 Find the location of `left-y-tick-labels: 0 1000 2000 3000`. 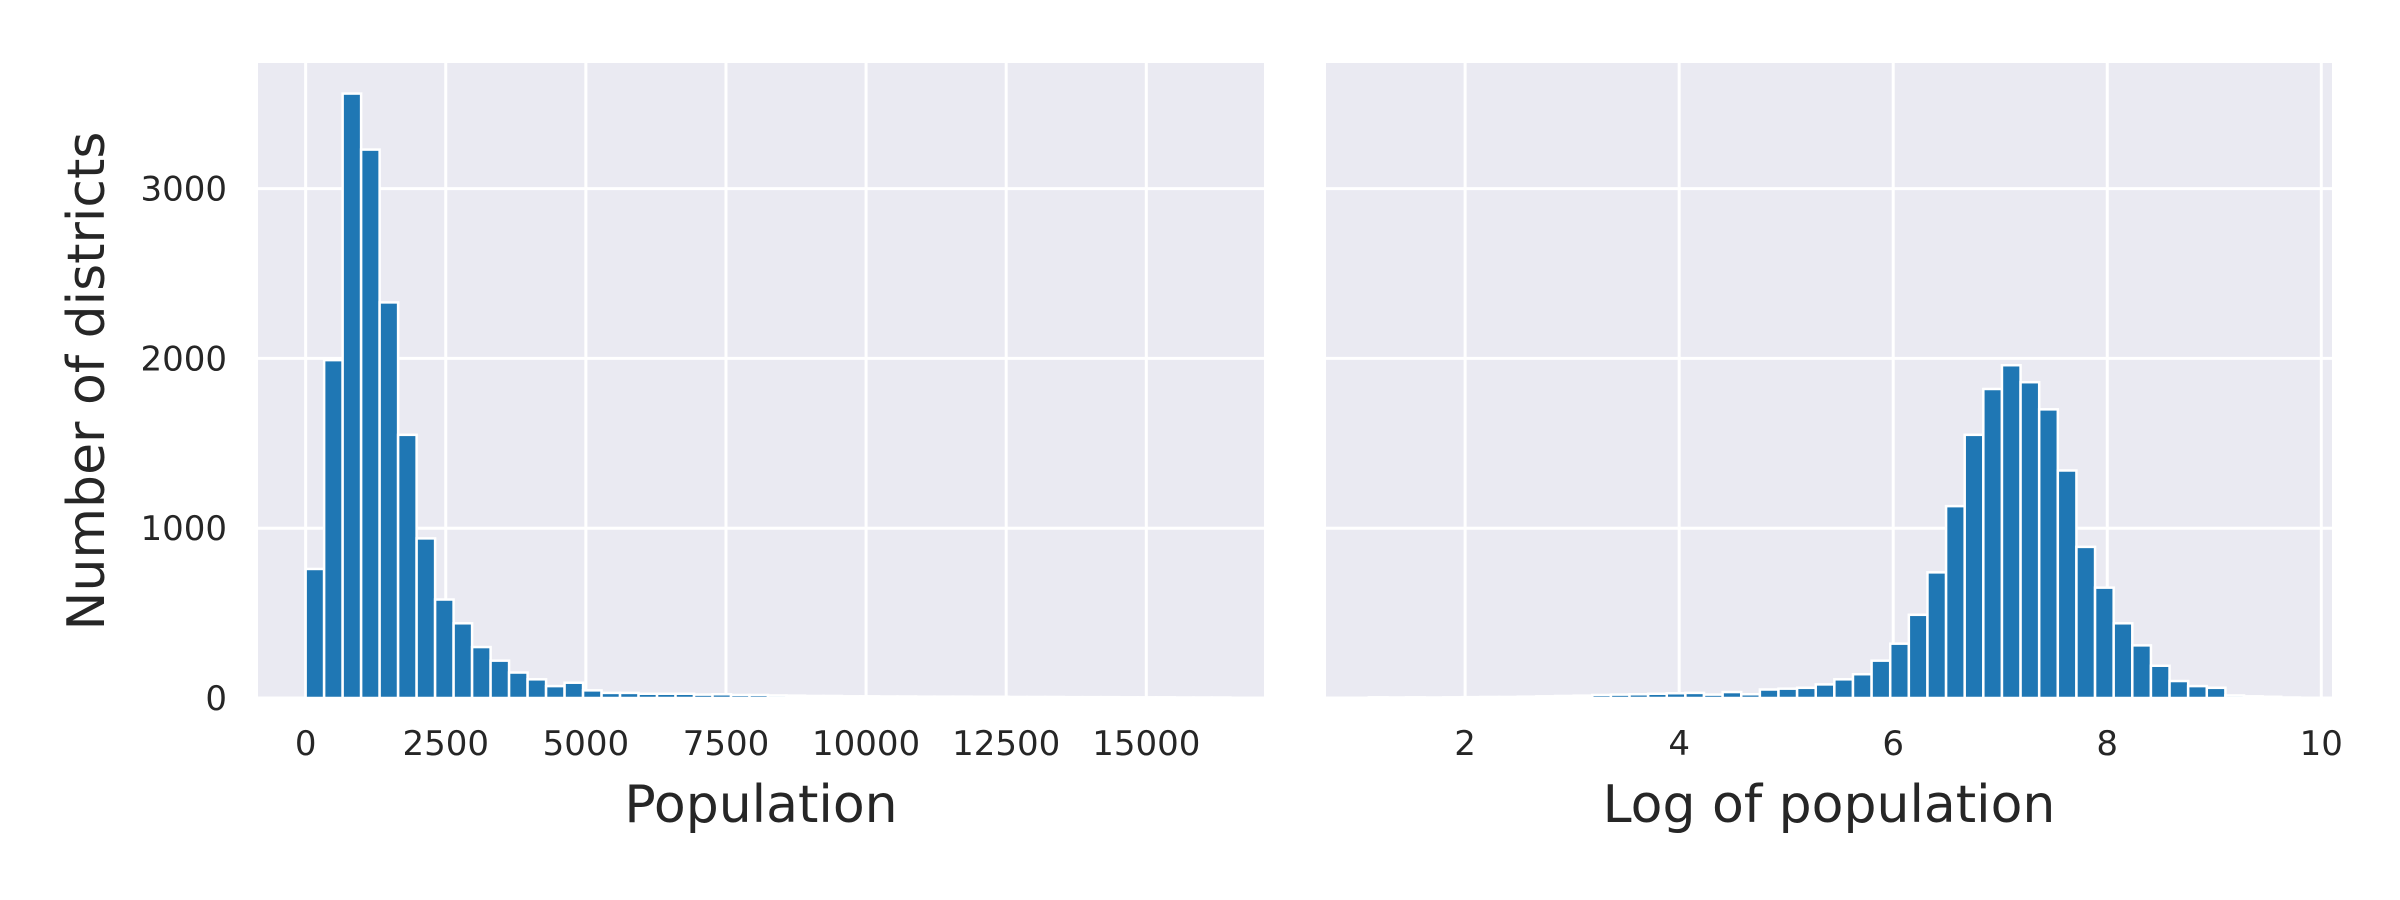

left-y-tick-labels: 0 1000 2000 3000 is located at coordinates (183, 444).